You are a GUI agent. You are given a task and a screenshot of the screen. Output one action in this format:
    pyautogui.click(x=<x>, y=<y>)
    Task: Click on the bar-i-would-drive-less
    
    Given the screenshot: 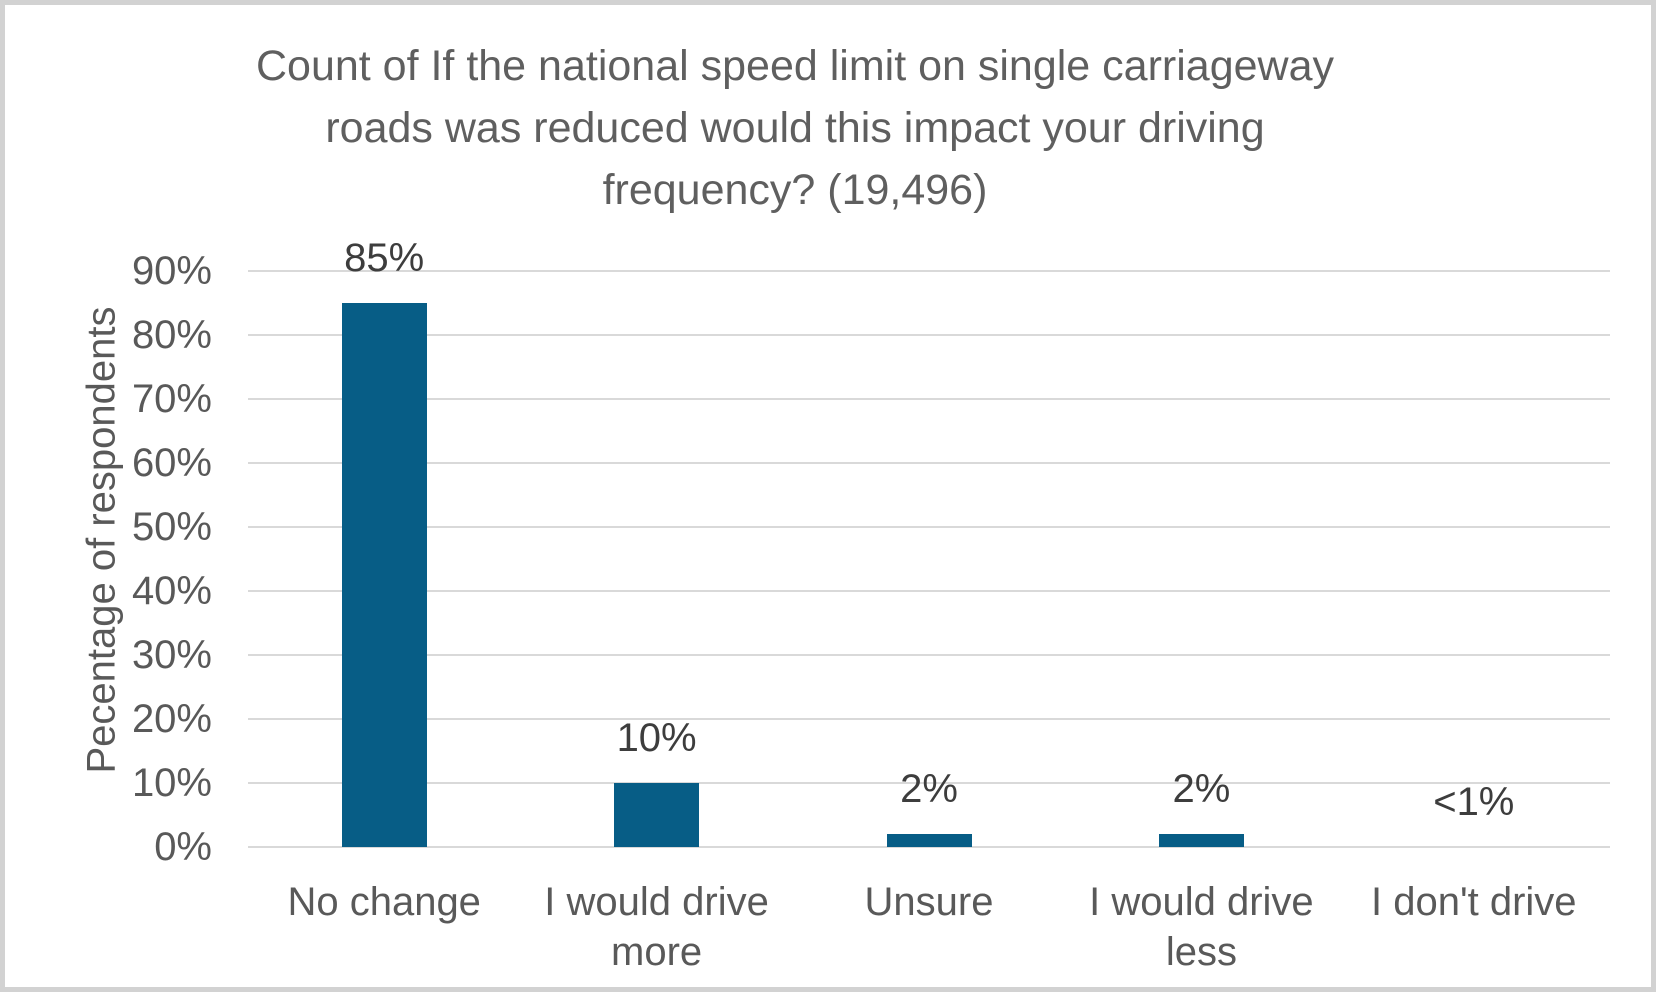 What is the action you would take?
    pyautogui.click(x=1201, y=840)
    